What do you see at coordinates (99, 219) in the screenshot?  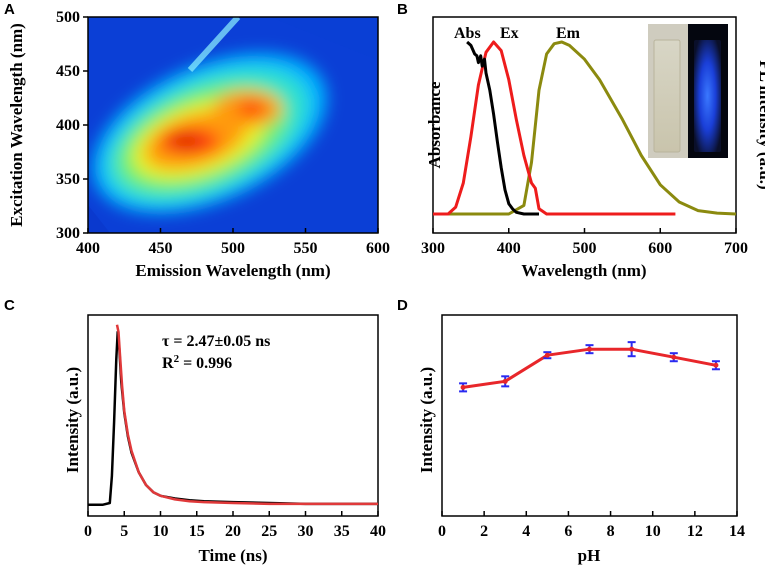 I see `heatmap-corner-low` at bounding box center [99, 219].